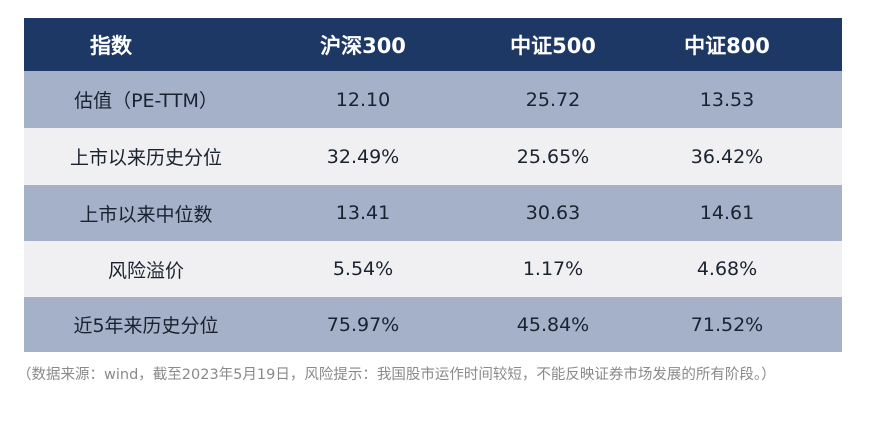  I want to click on table-row: 风险溢价 5.54% 1.17% 4.68%, so click(433, 269).